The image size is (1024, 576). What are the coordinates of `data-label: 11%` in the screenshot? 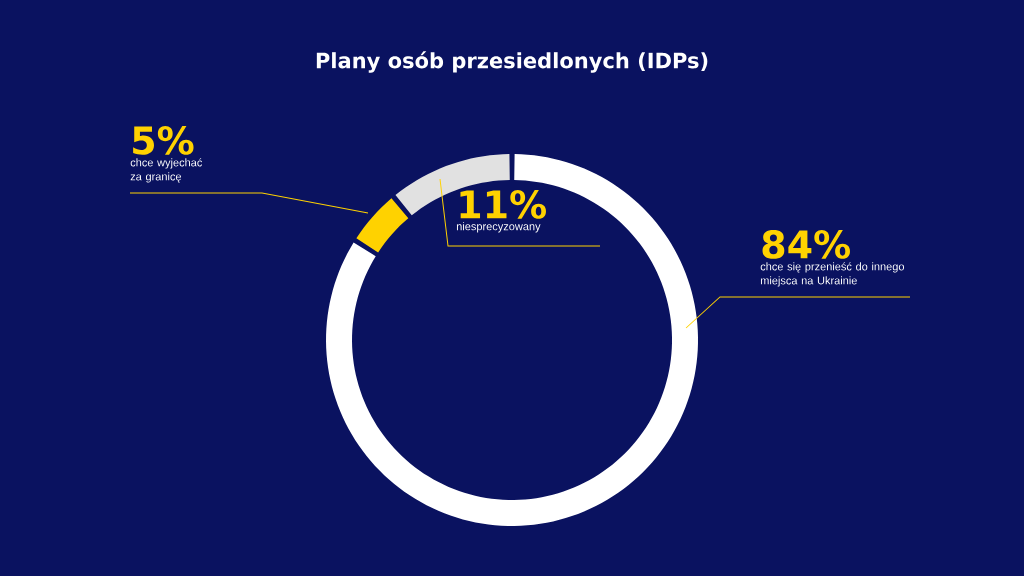 It's located at (503, 204).